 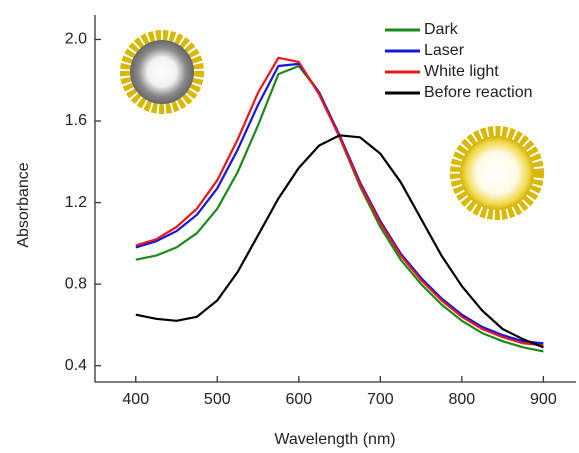 I want to click on particle-hollow, so click(x=497, y=173).